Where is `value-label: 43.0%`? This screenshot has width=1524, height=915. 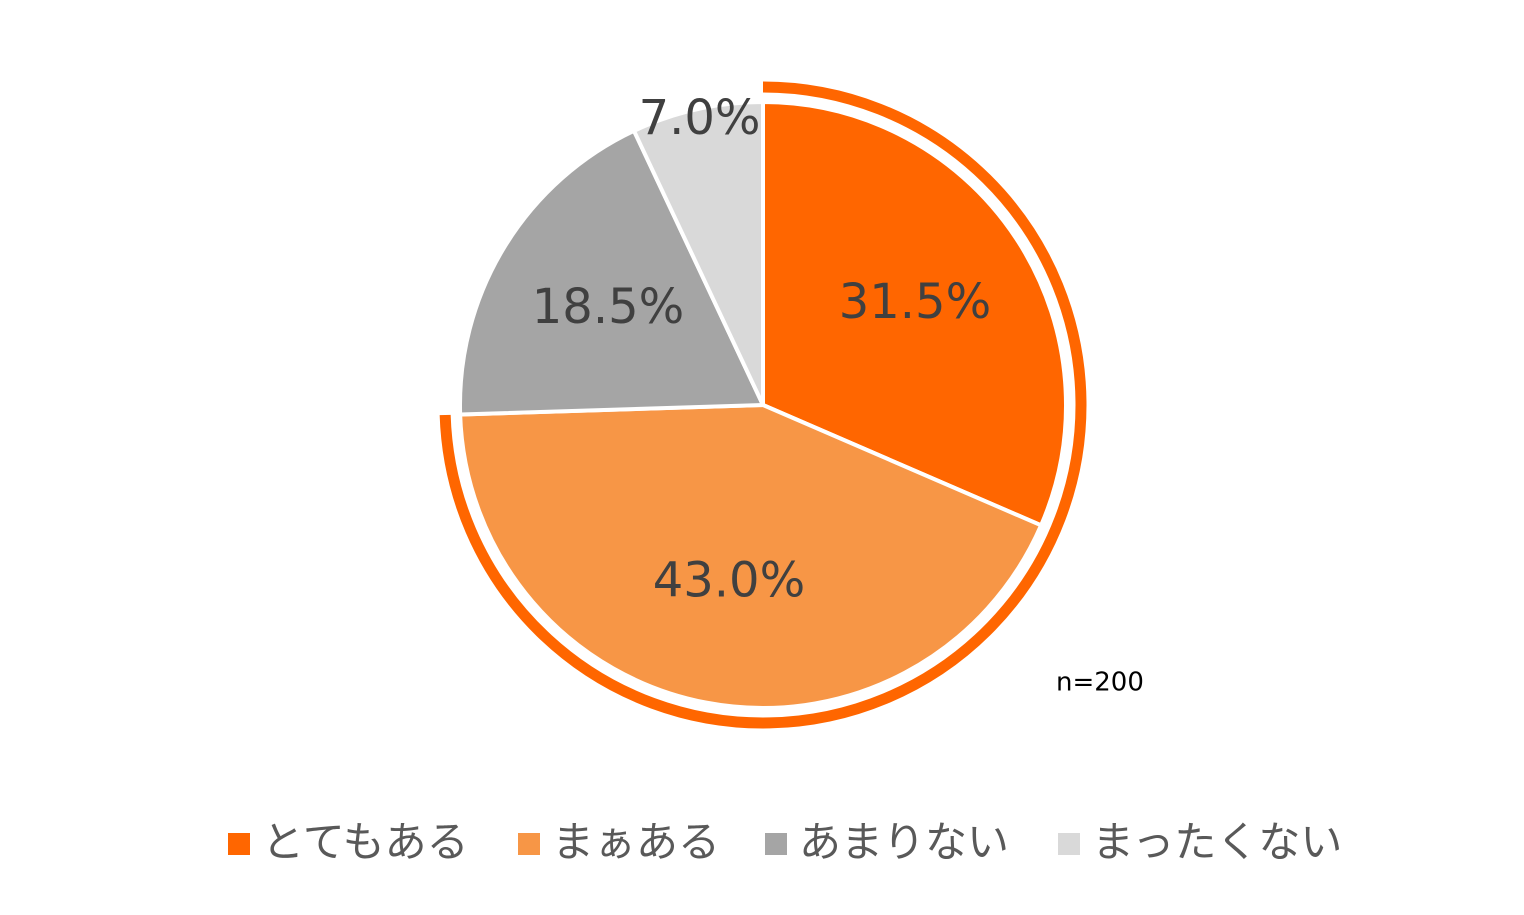 value-label: 43.0% is located at coordinates (729, 581).